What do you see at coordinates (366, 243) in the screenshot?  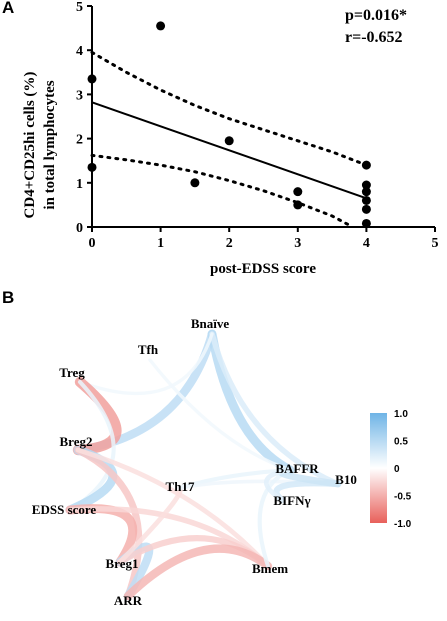 I see `x-tick-label: 4` at bounding box center [366, 243].